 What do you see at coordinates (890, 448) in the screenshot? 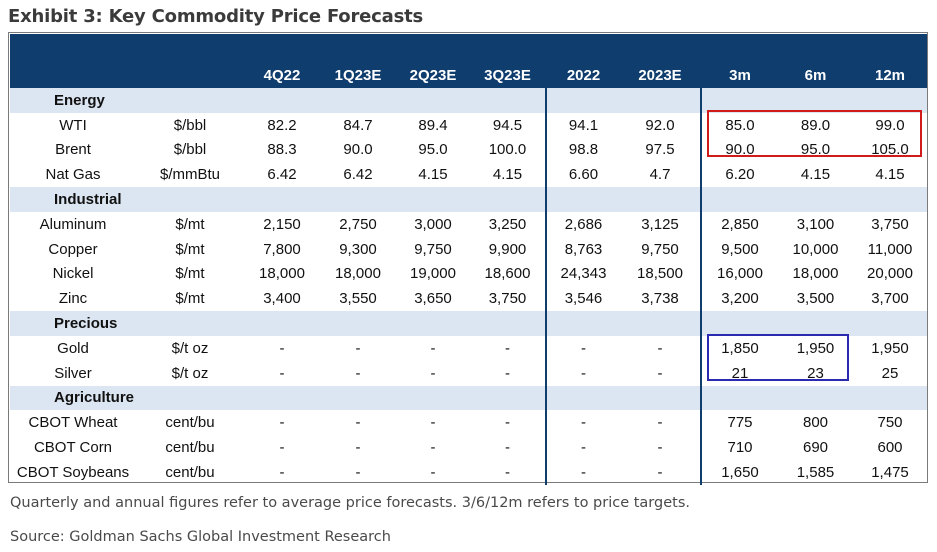
I see `value-cell: 600` at bounding box center [890, 448].